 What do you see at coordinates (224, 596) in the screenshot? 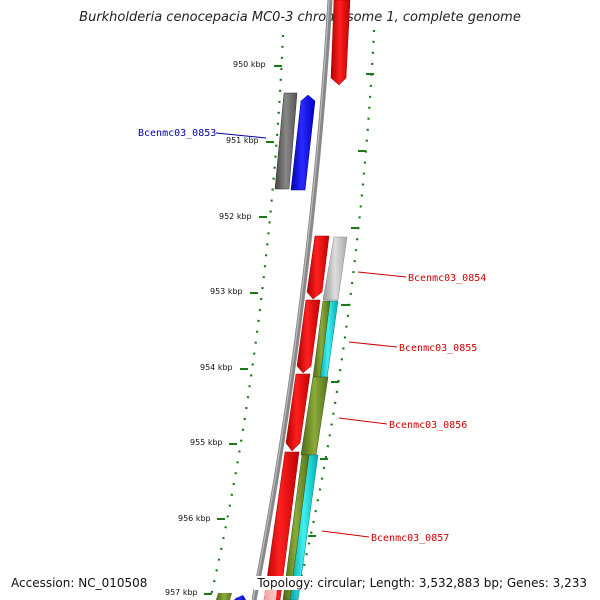
I see `gene-arrow-olive-bottom` at bounding box center [224, 596].